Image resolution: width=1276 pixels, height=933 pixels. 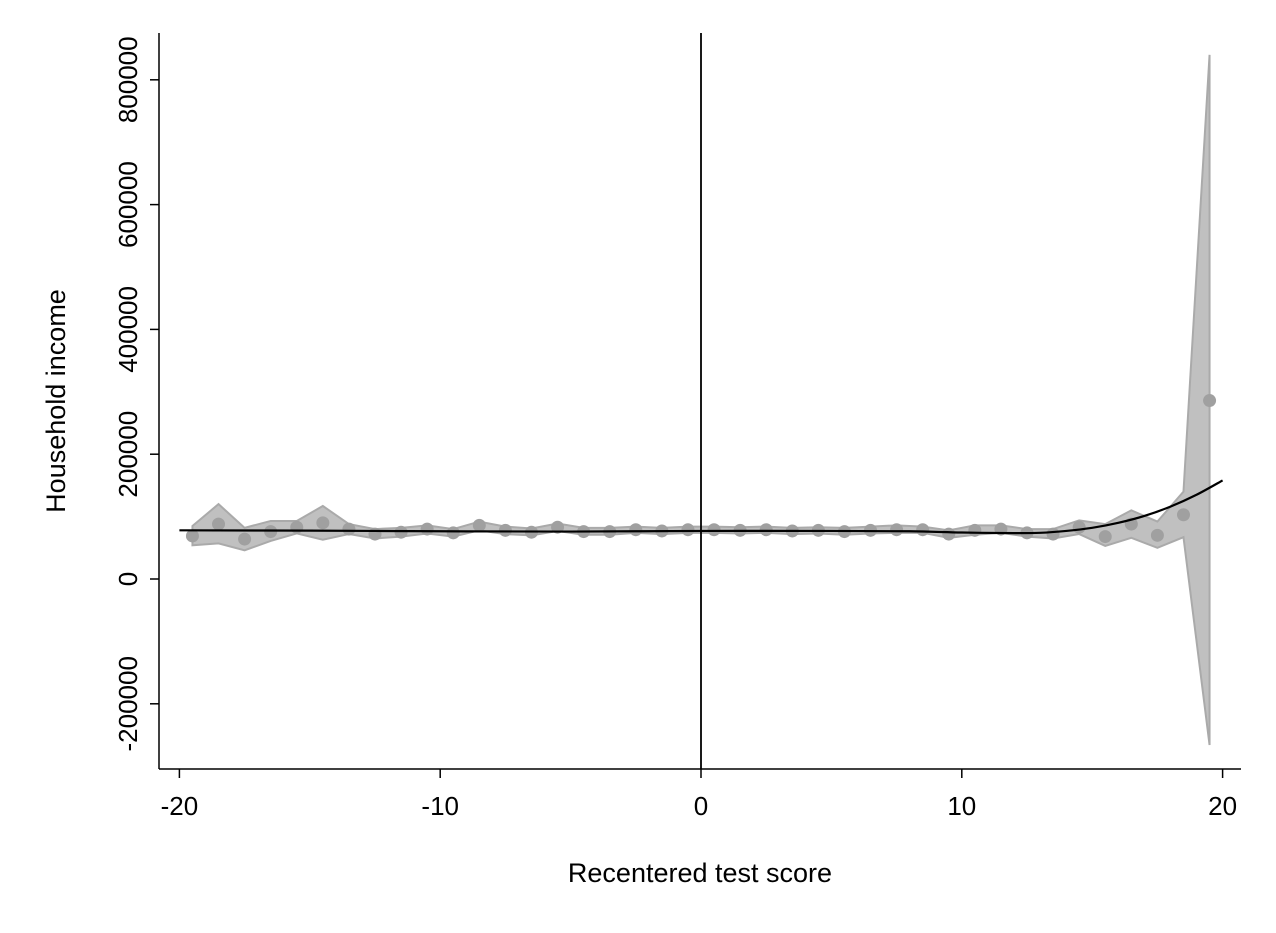 I want to click on y-tick-label: 800000, so click(x=128, y=79).